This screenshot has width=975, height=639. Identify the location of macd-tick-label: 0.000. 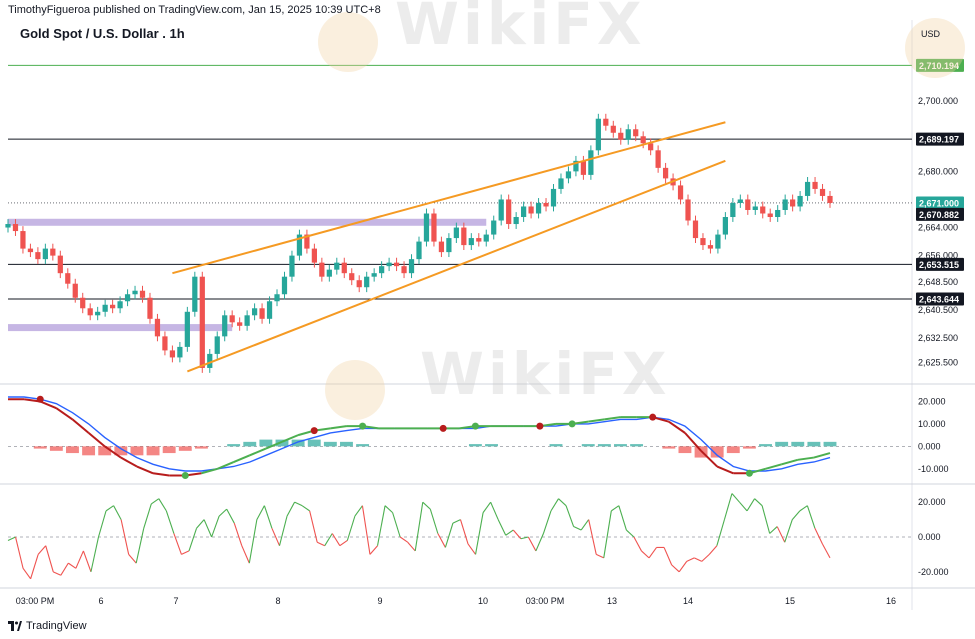
(929, 446).